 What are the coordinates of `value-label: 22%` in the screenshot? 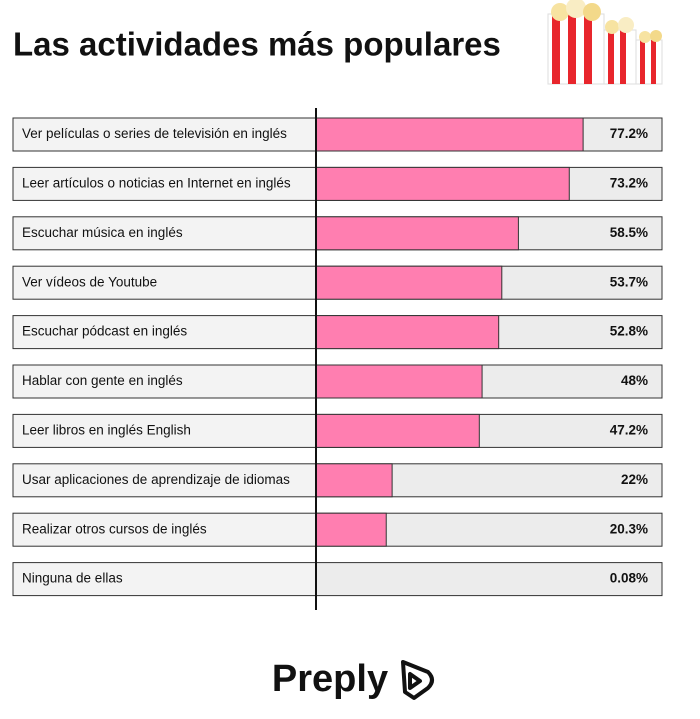 It's located at (634, 479).